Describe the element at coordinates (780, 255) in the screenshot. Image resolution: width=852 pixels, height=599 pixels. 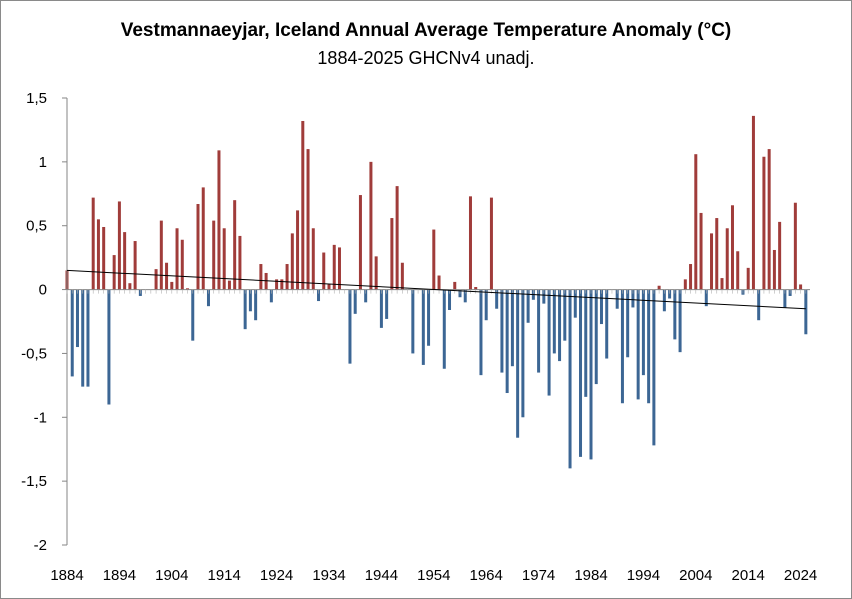
I see `bar-2020` at that location.